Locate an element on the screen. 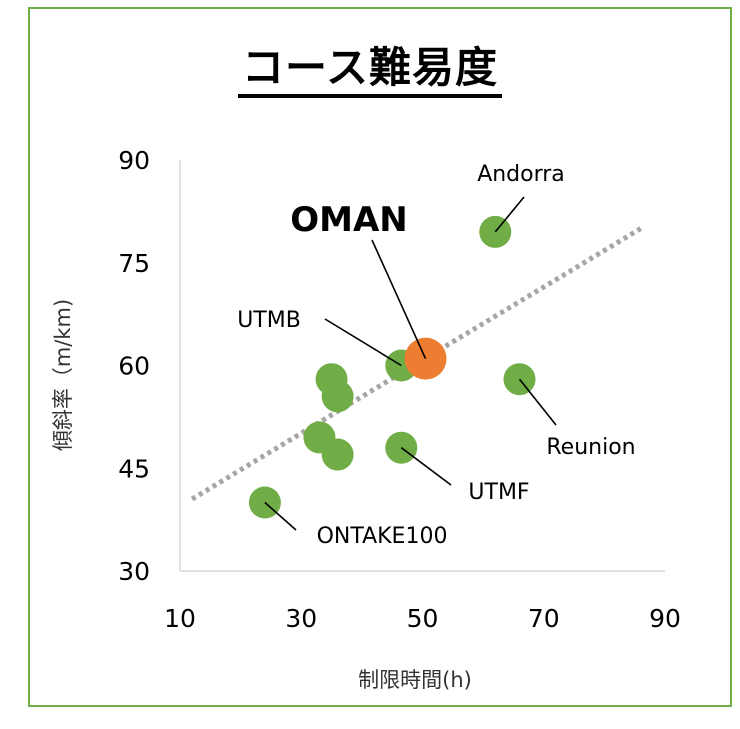  point-label: UTMF is located at coordinates (498, 492).